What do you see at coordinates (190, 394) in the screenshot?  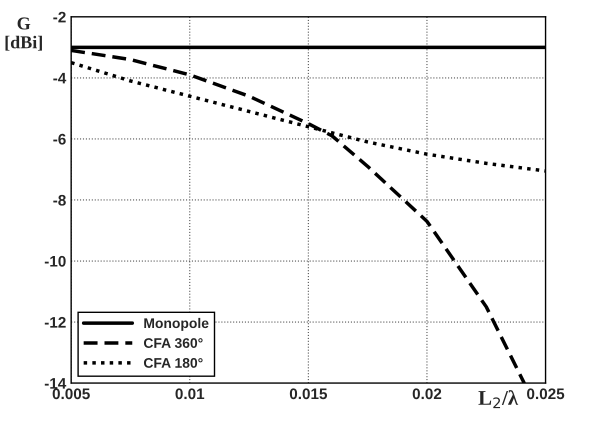 I see `x-tick-label: 0.01` at bounding box center [190, 394].